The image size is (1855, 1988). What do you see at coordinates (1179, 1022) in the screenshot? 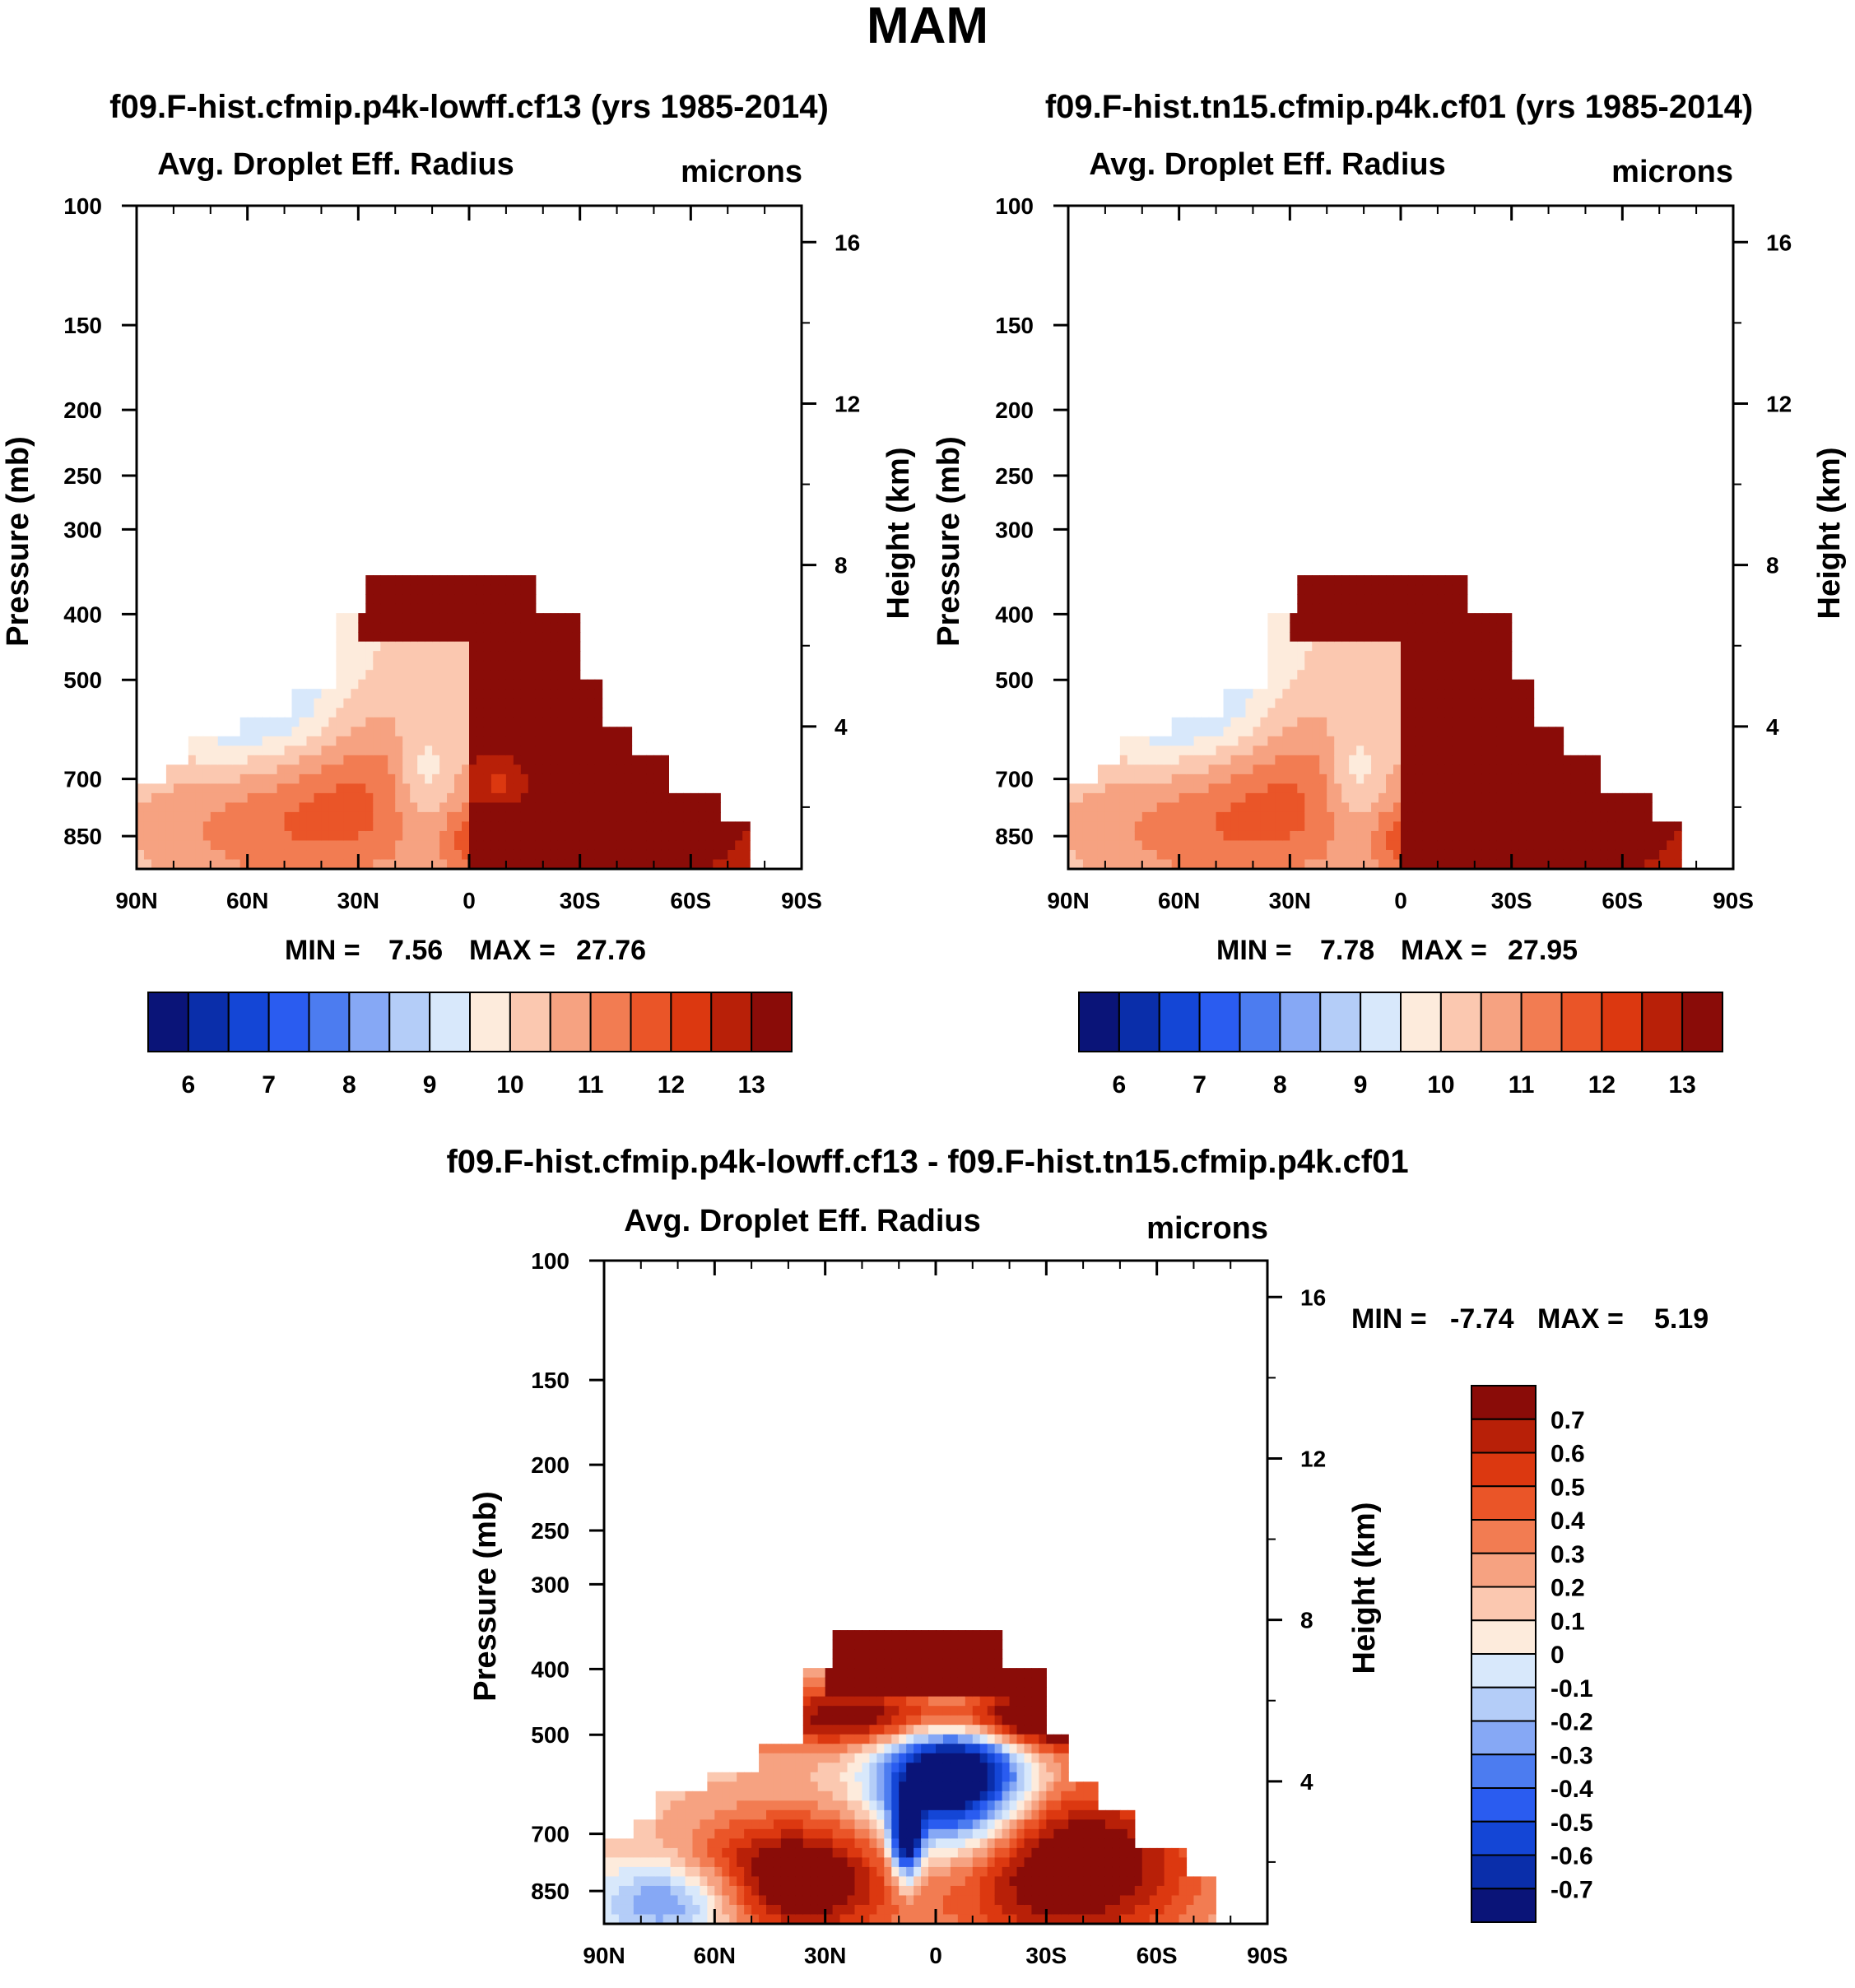
I see `colorbar-swatch` at bounding box center [1179, 1022].